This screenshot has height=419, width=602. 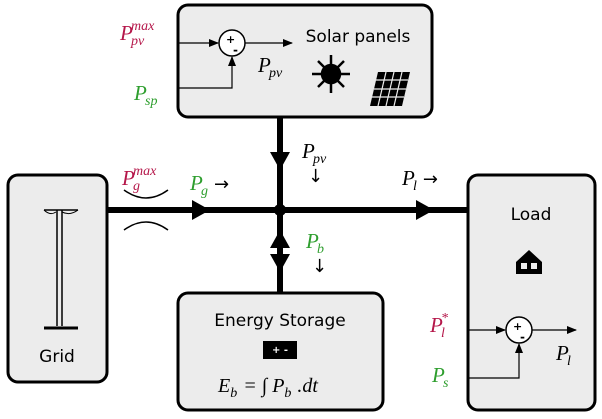 I want to click on symbol-sub: s, so click(x=446, y=383).